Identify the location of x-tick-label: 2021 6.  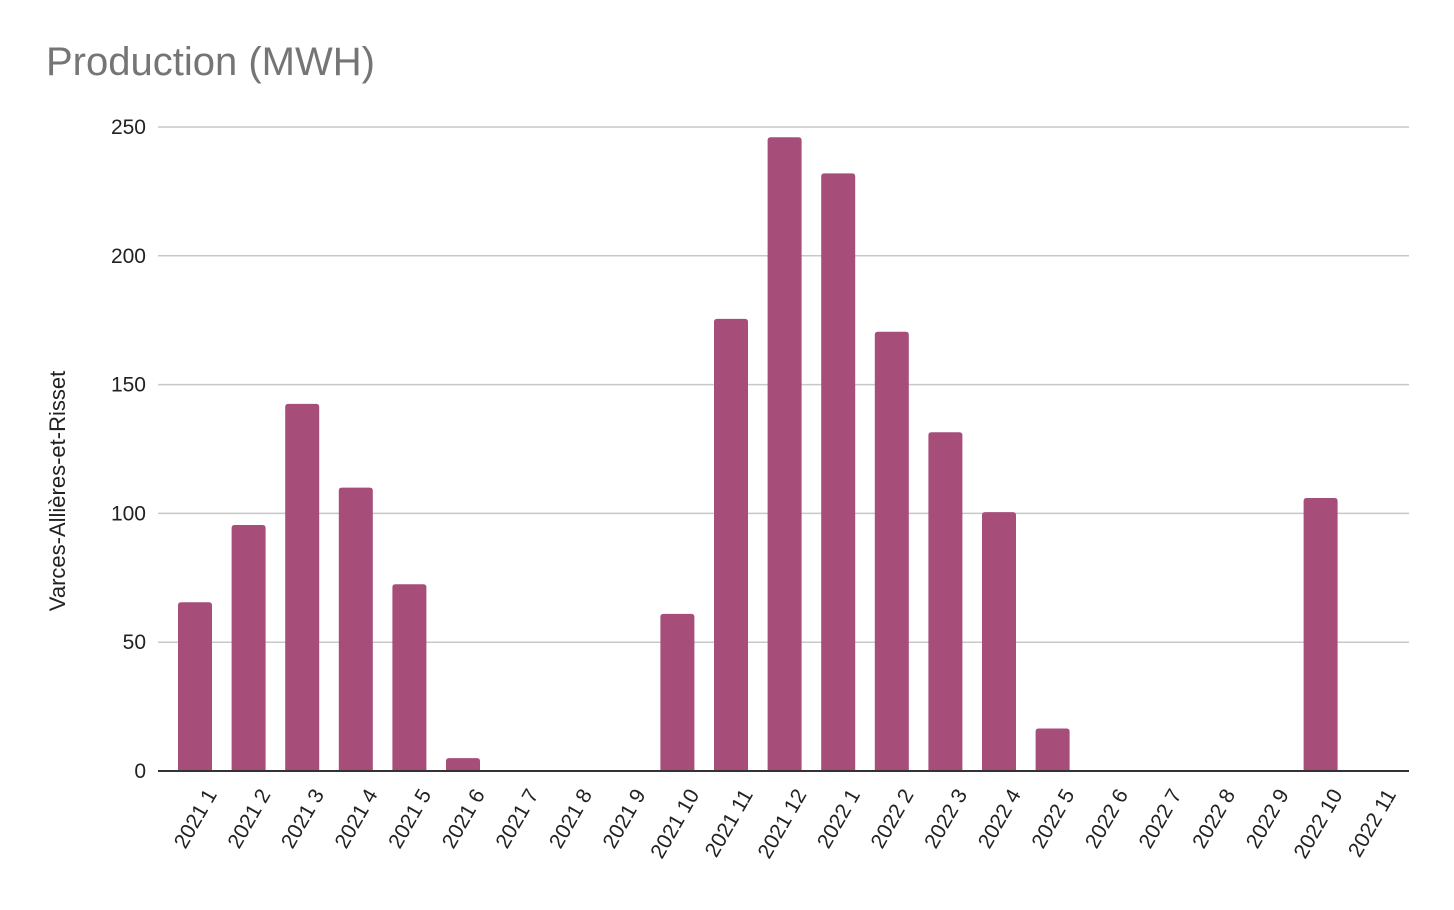
(464, 818).